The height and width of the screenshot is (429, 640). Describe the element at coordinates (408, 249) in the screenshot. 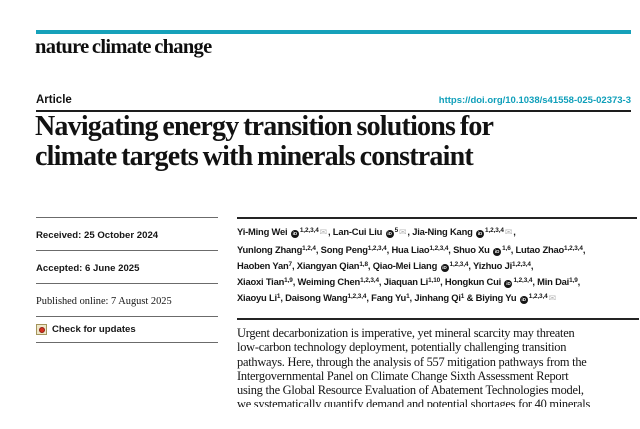

I see `author-name-text: , Hua Liao` at that location.